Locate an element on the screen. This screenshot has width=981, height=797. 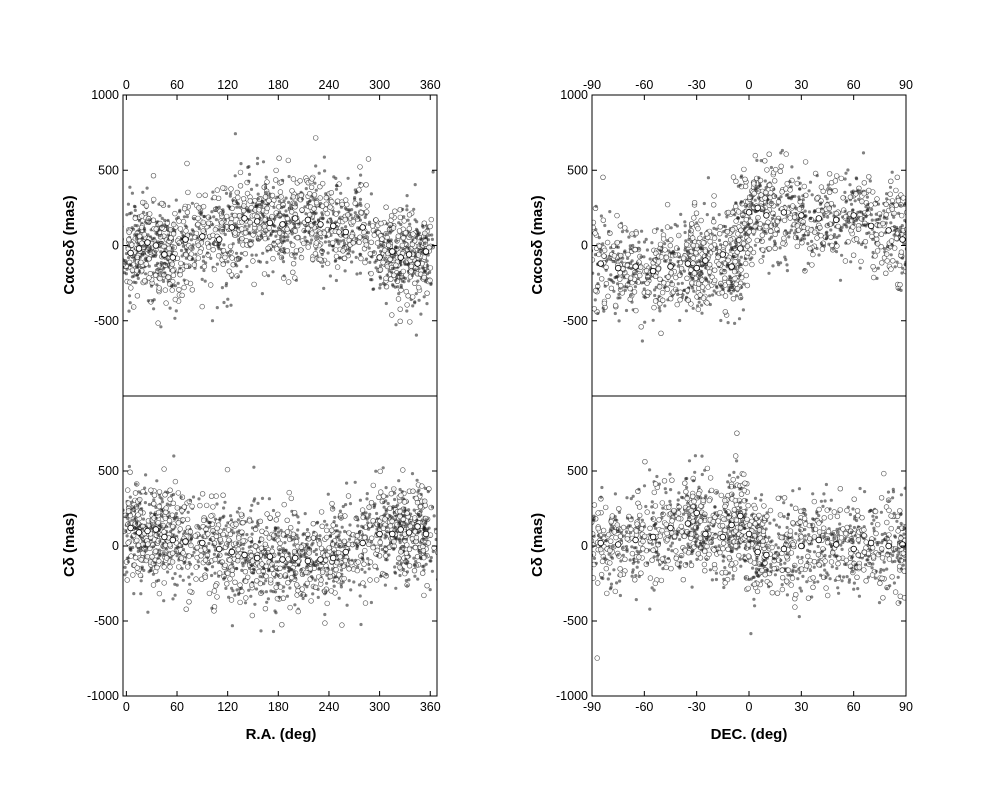
top-tick-label: 0 is located at coordinates (126, 85).